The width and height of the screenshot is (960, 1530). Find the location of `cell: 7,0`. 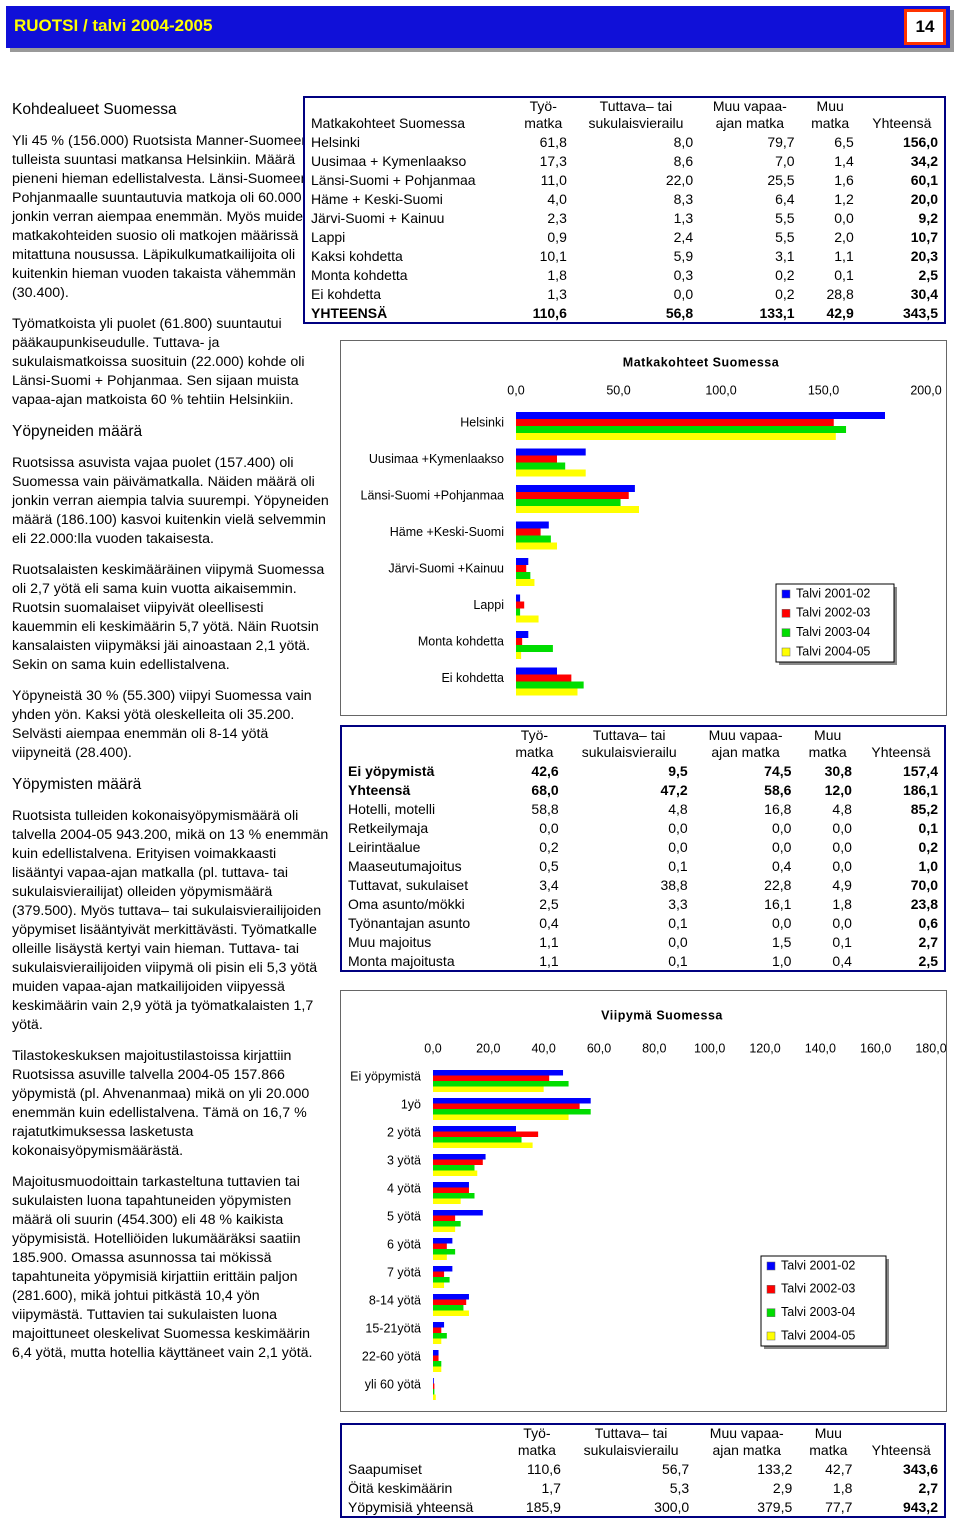

cell: 7,0 is located at coordinates (785, 160).